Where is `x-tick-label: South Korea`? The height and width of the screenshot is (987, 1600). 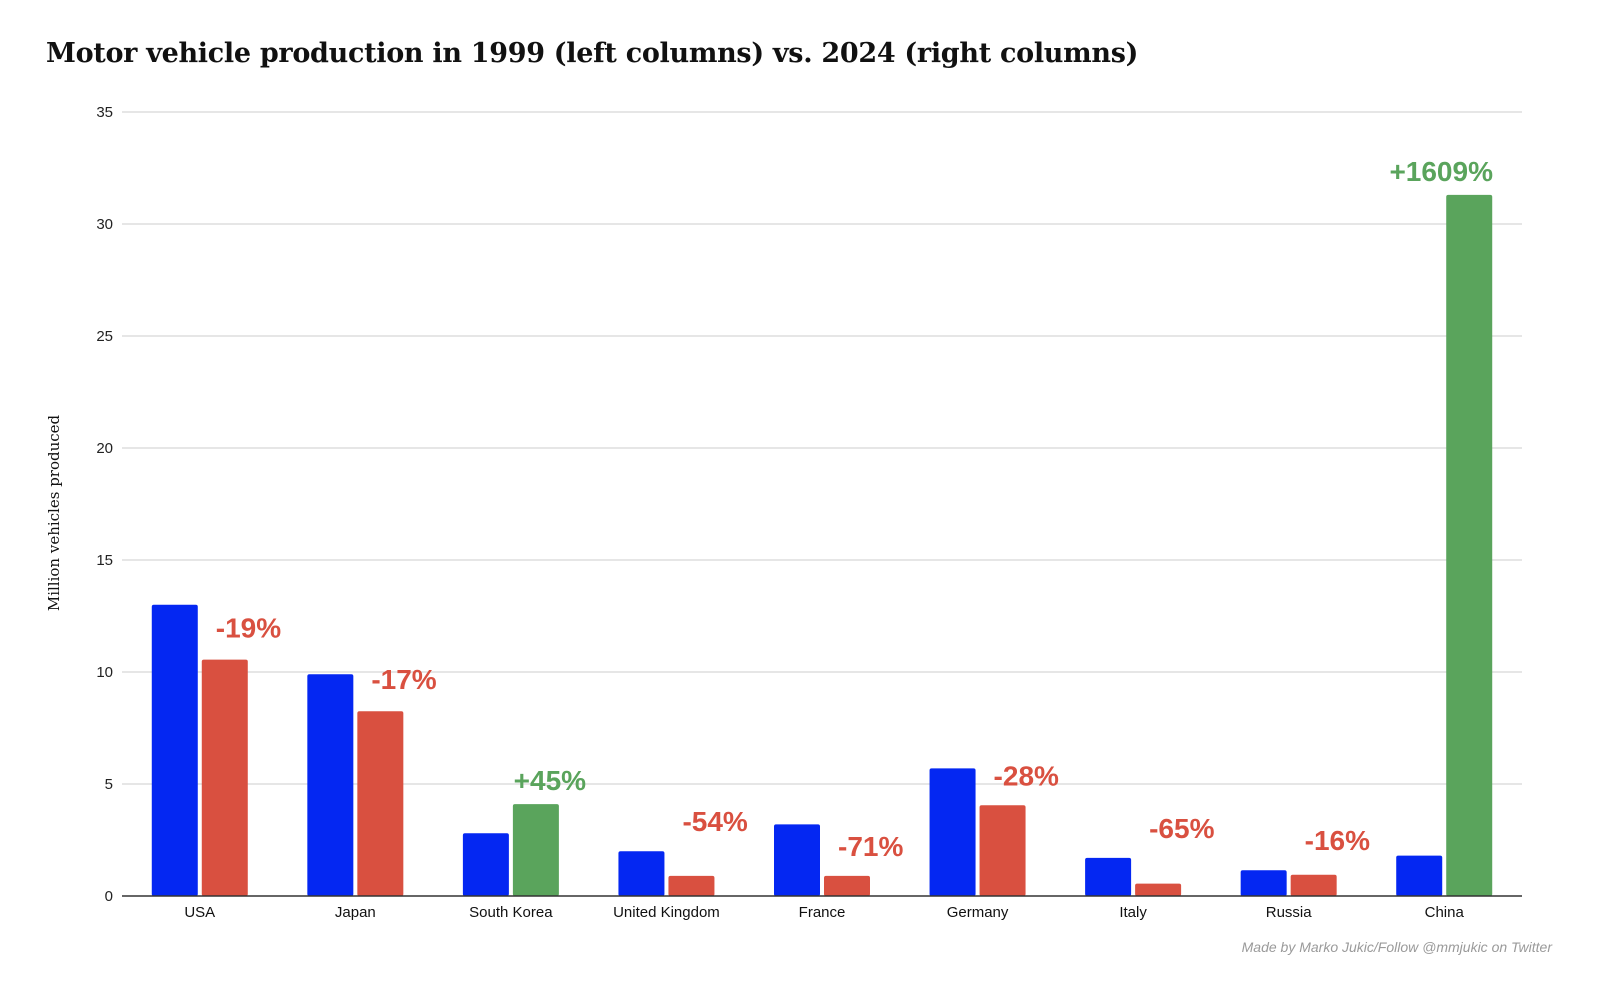
x-tick-label: South Korea is located at coordinates (511, 912).